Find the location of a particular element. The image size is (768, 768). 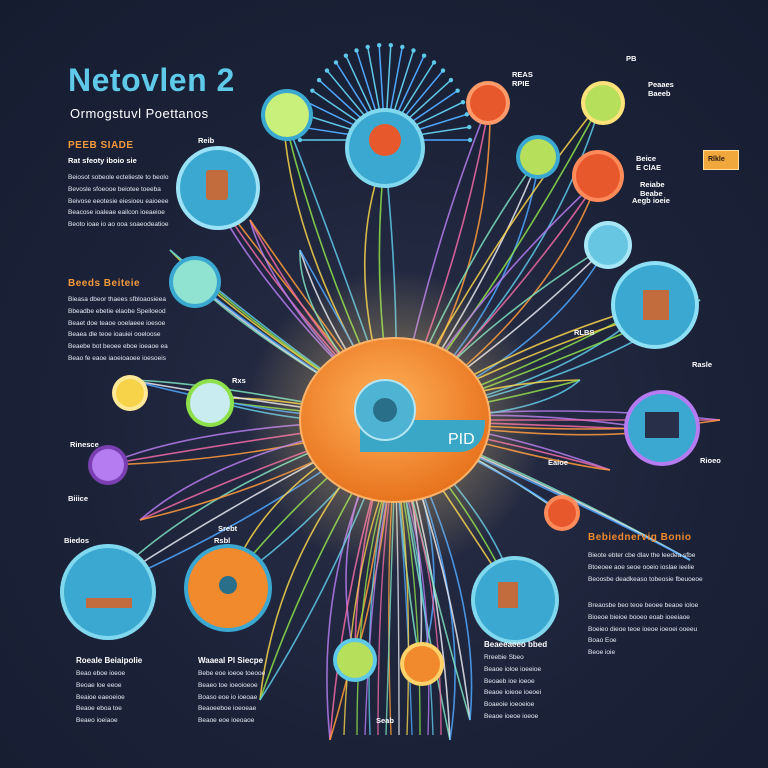

label-rsbl: Rsbl is located at coordinates (222, 540).